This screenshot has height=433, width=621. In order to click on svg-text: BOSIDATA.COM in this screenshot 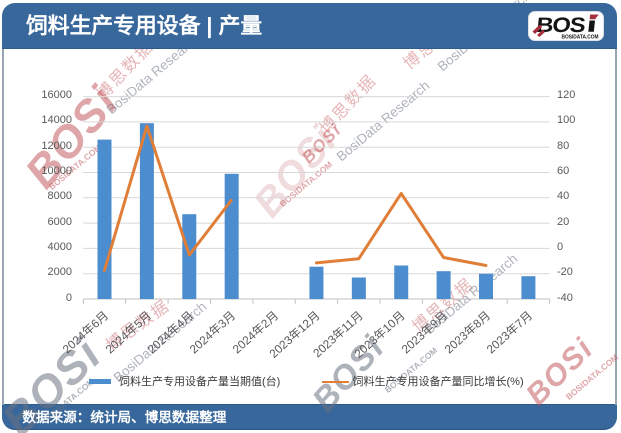, I will do `click(580, 37)`.